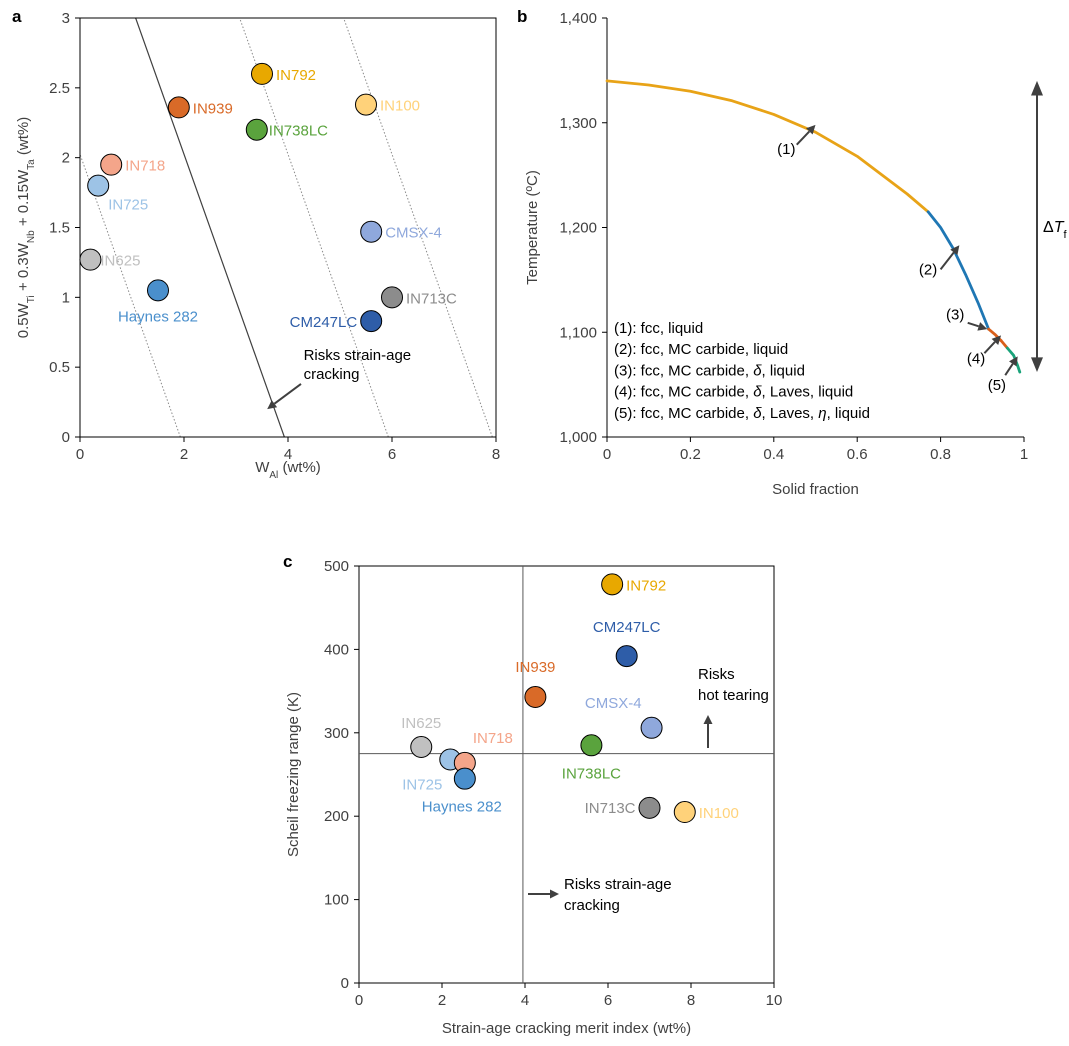 The height and width of the screenshot is (1046, 1069). Describe the element at coordinates (66, 158) in the screenshot. I see `panel-a-ytick-label-4: 2` at that location.